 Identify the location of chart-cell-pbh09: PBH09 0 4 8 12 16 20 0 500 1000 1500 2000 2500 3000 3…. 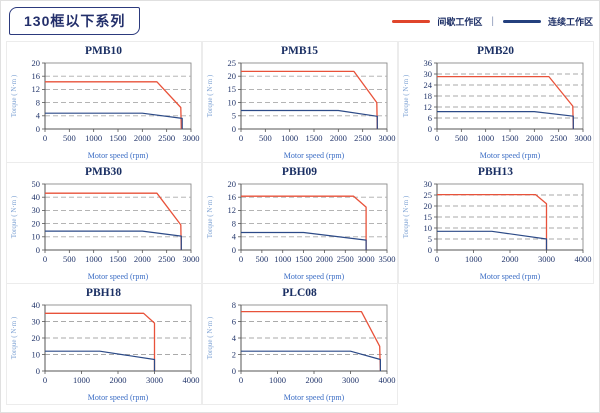
(299, 222).